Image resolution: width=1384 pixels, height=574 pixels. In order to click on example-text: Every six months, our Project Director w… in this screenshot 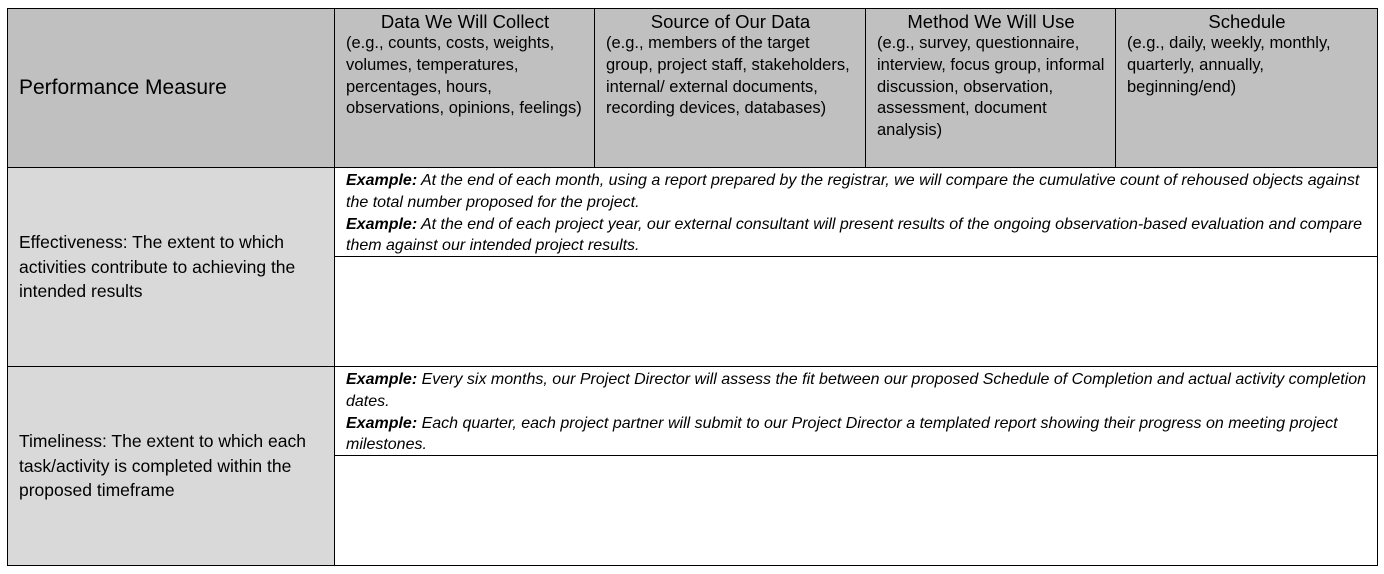, I will do `click(856, 390)`.